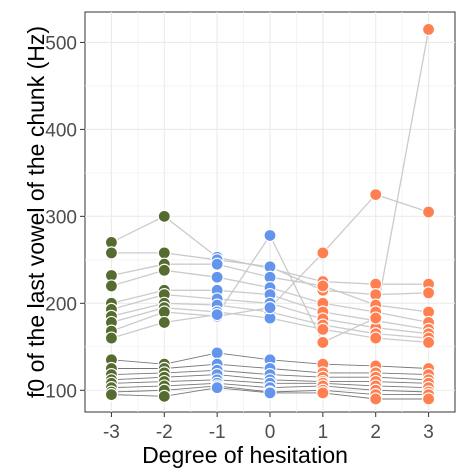 This screenshot has width=470, height=469. I want to click on y-tick-label: 200, so click(61, 304).